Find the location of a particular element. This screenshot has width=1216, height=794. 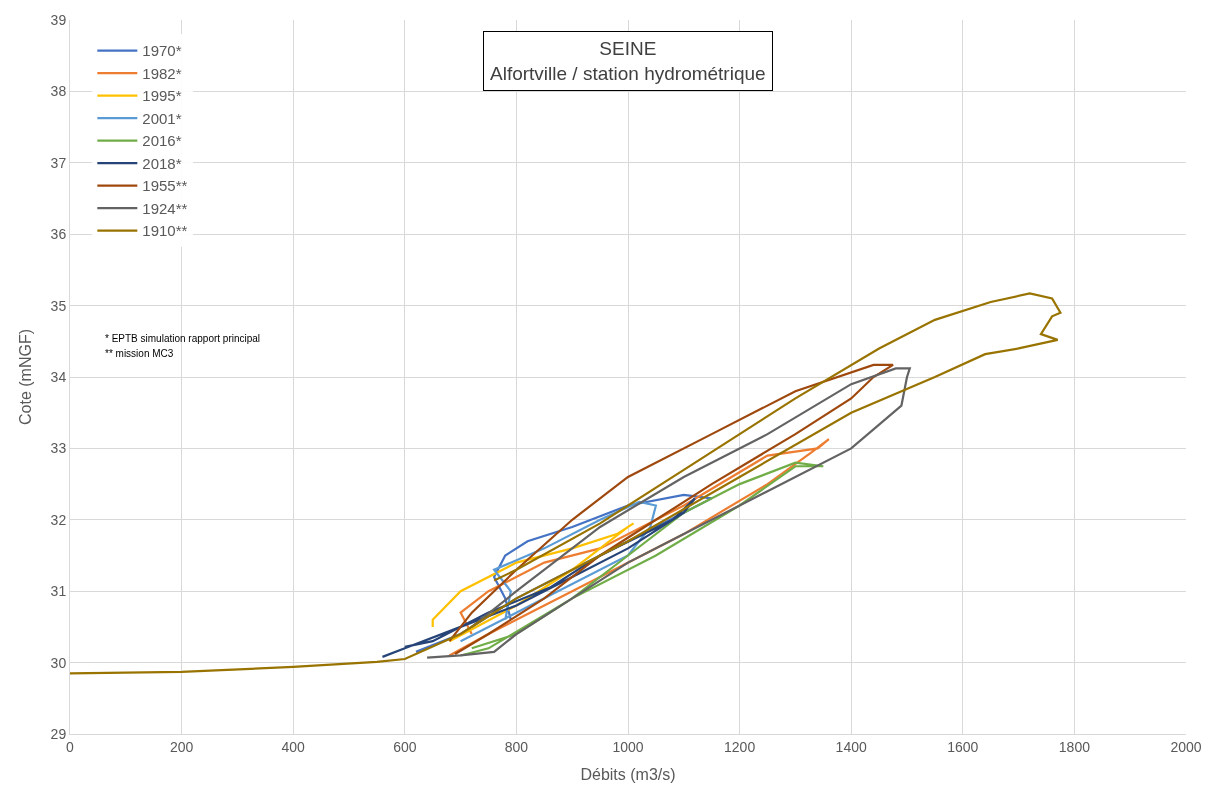

legend-label: 1910** is located at coordinates (165, 231).